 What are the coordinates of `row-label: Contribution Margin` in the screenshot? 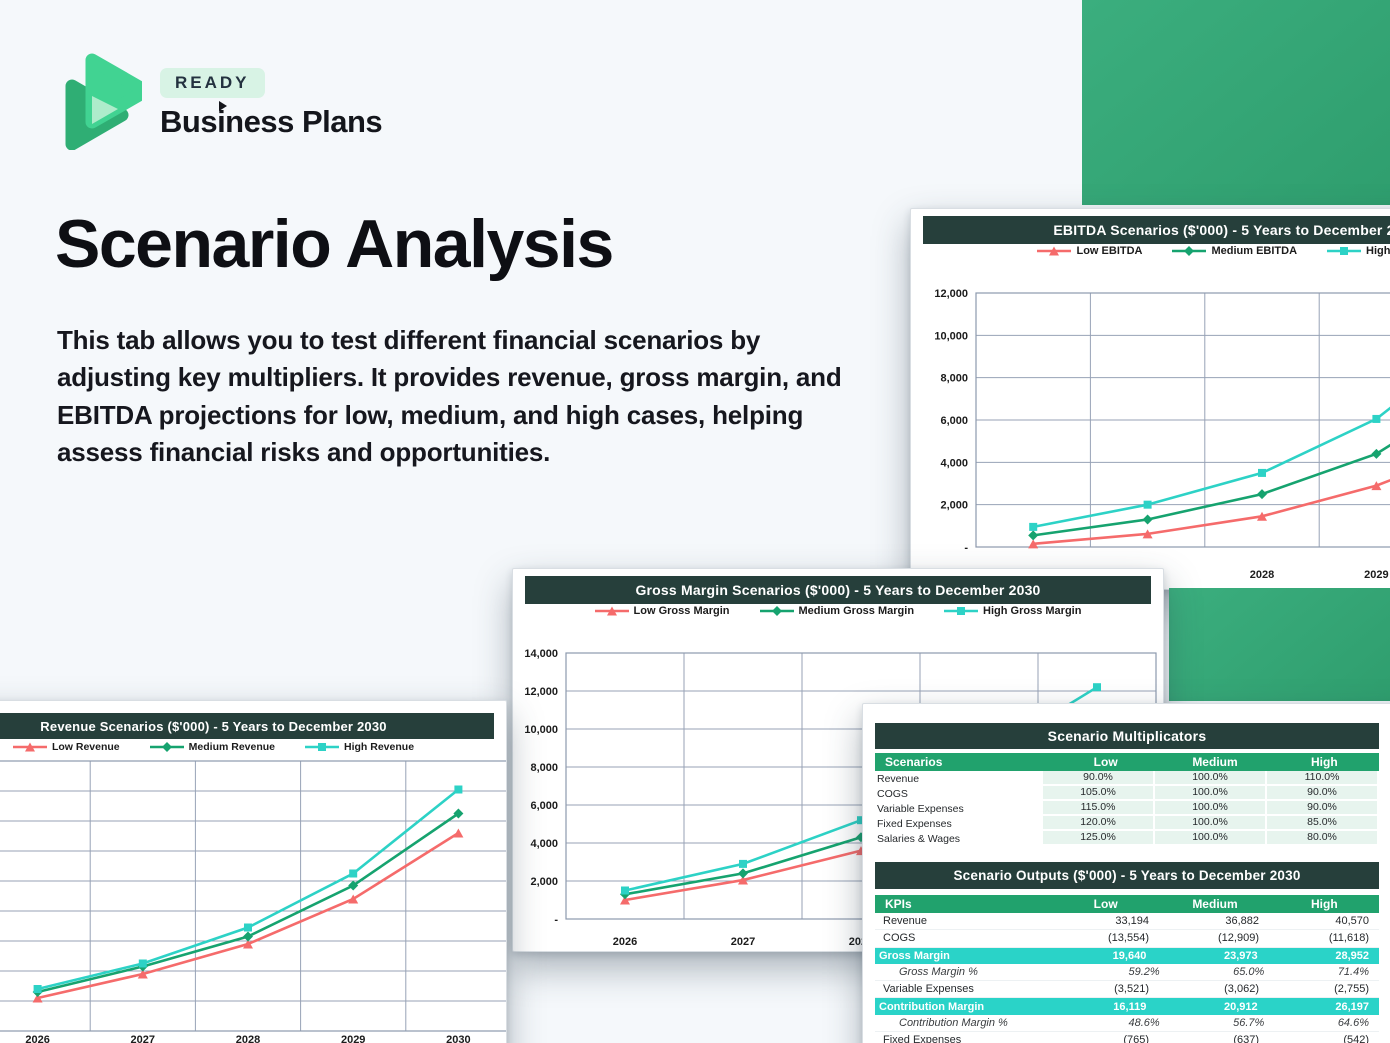 It's located at (932, 1006).